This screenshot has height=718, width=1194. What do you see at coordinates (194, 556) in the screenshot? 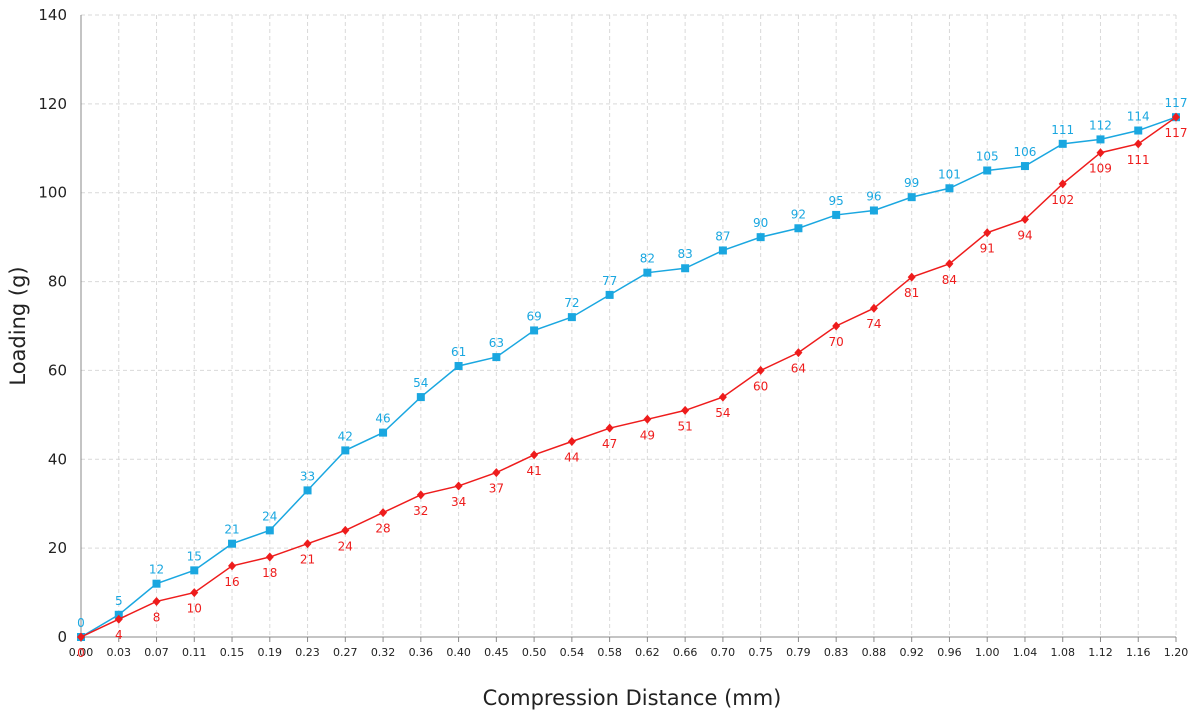
I see `data-label: 15` at bounding box center [194, 556].